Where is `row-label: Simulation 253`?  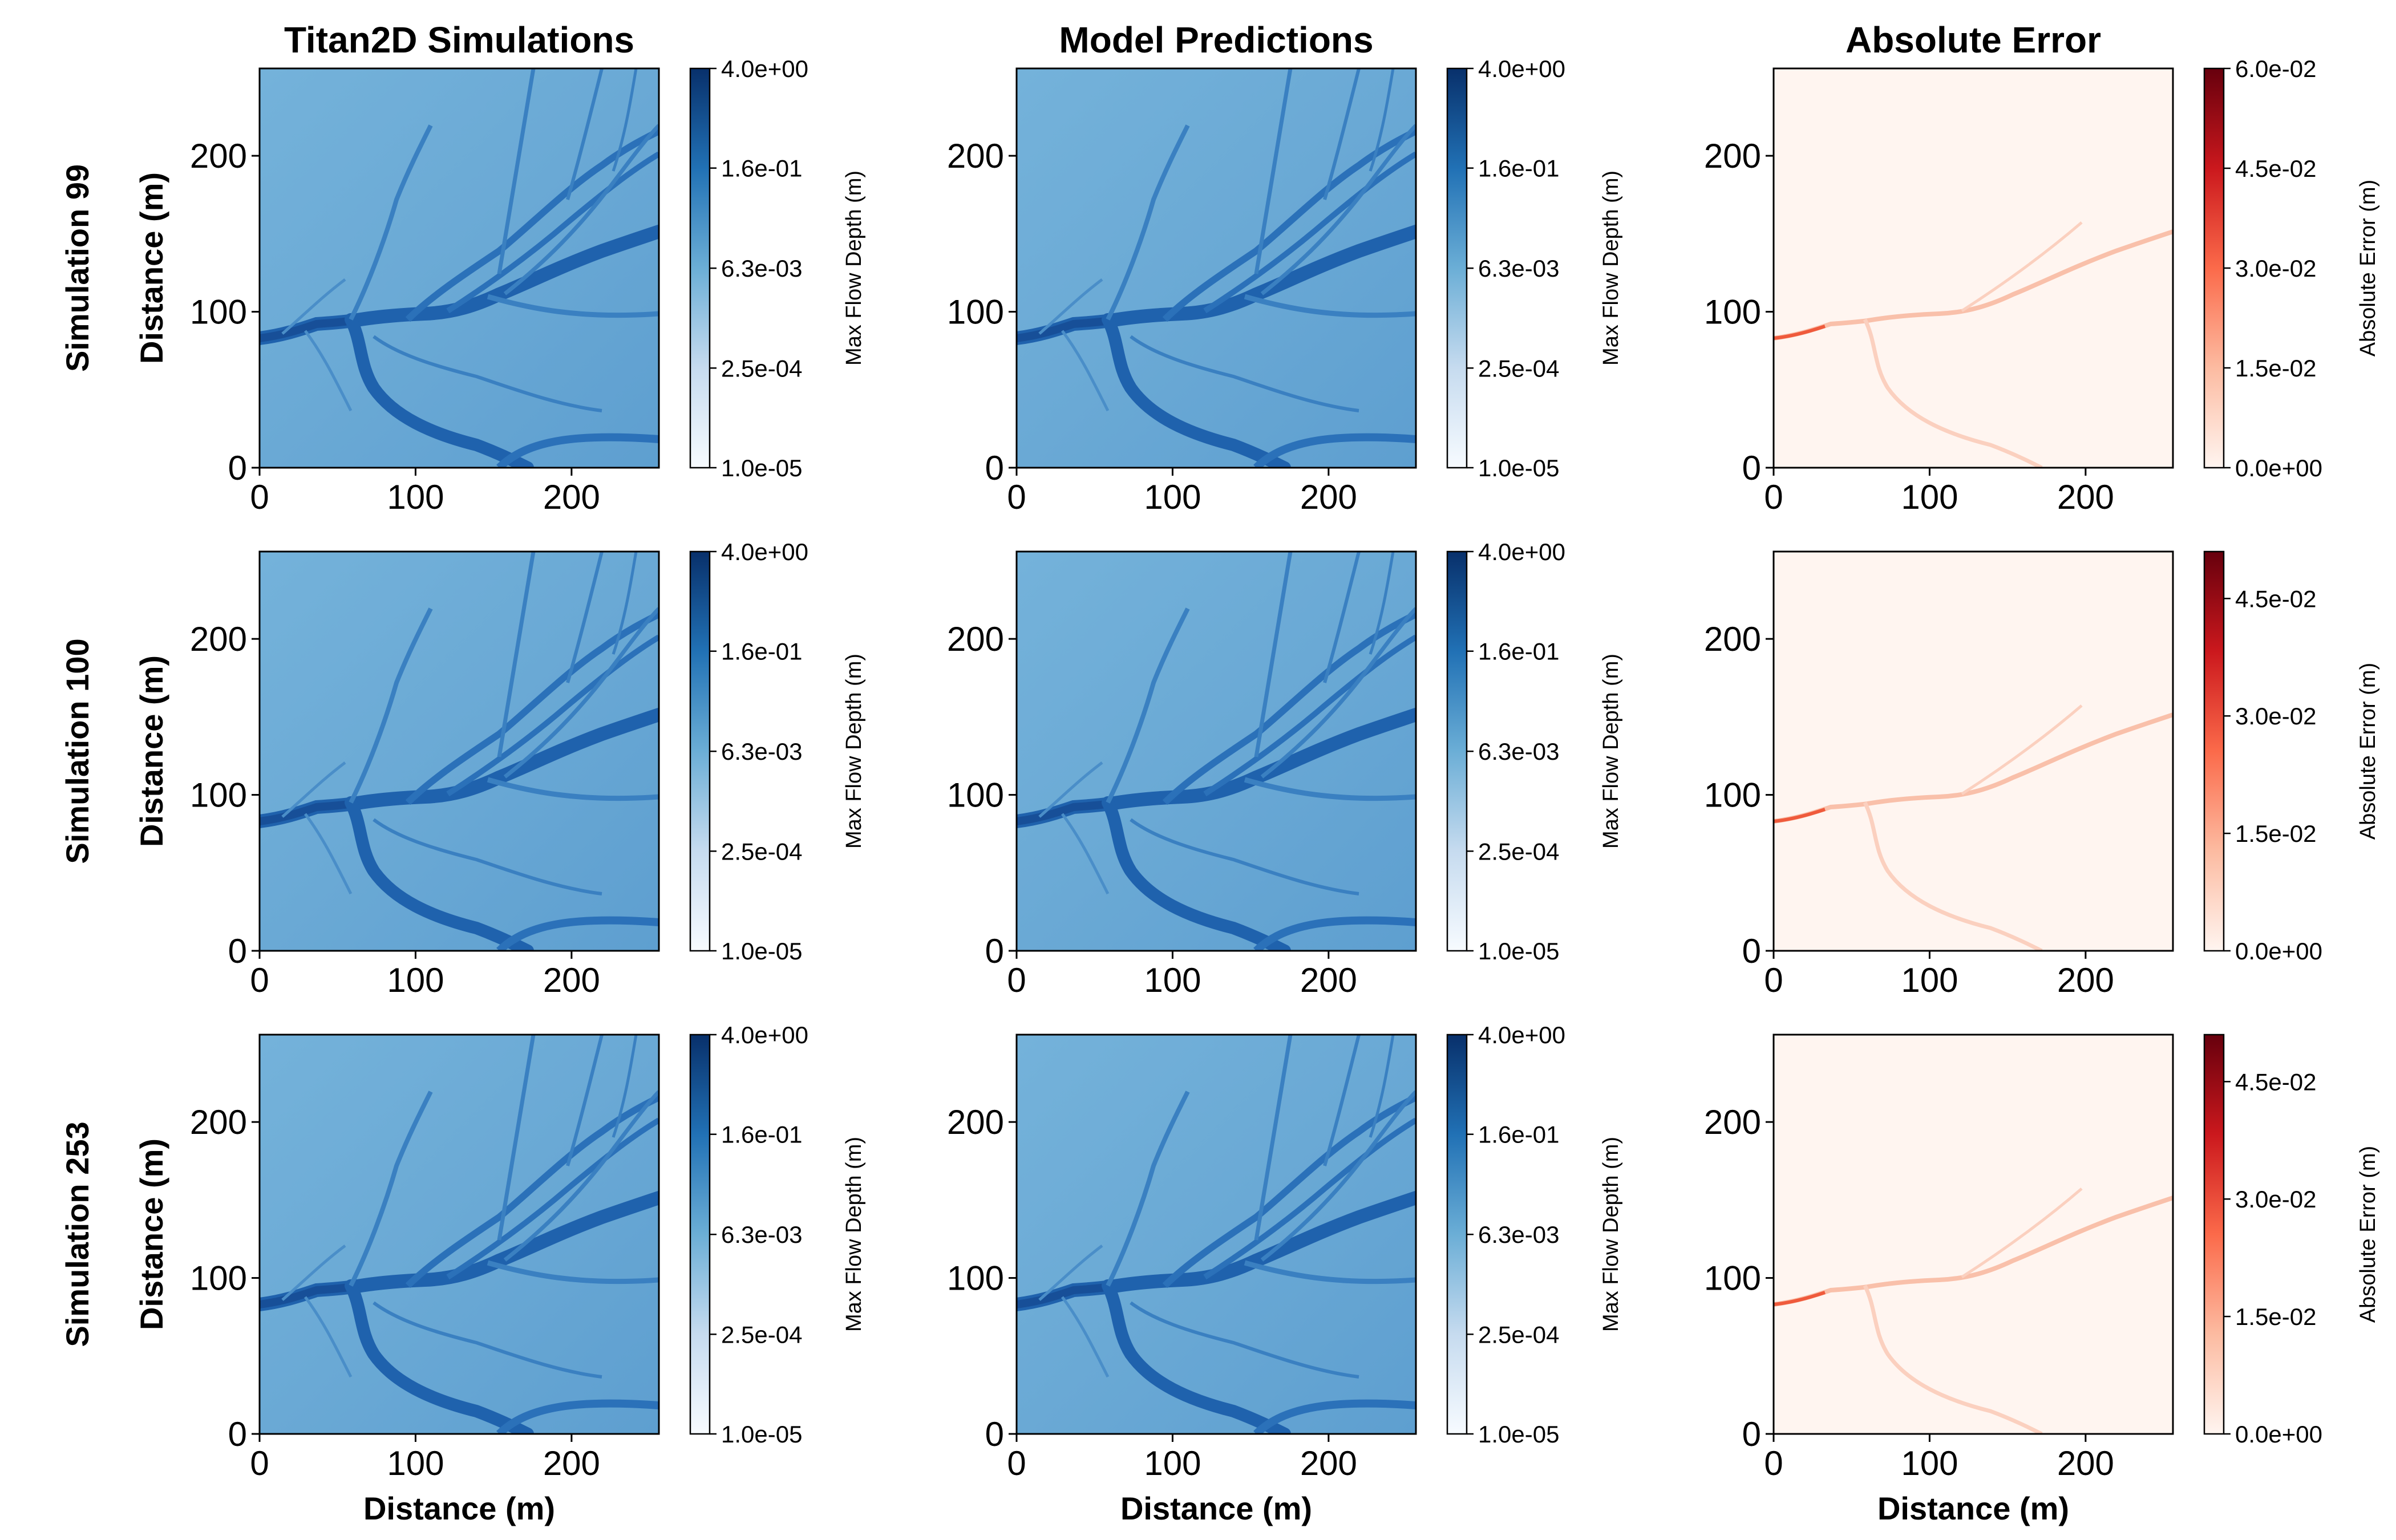 row-label: Simulation 253 is located at coordinates (77, 1234).